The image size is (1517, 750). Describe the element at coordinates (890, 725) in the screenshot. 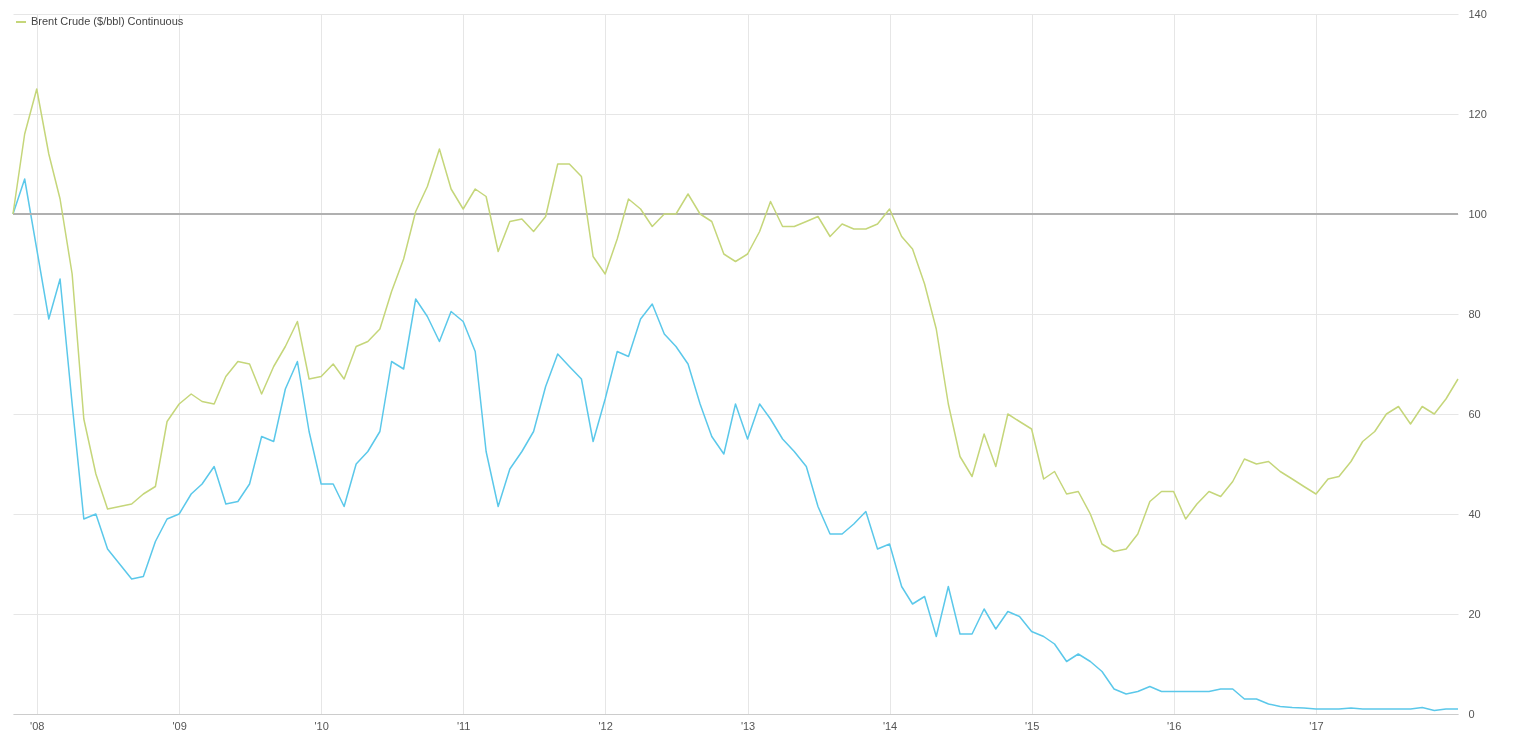

I see `x-tick-label: '14` at that location.